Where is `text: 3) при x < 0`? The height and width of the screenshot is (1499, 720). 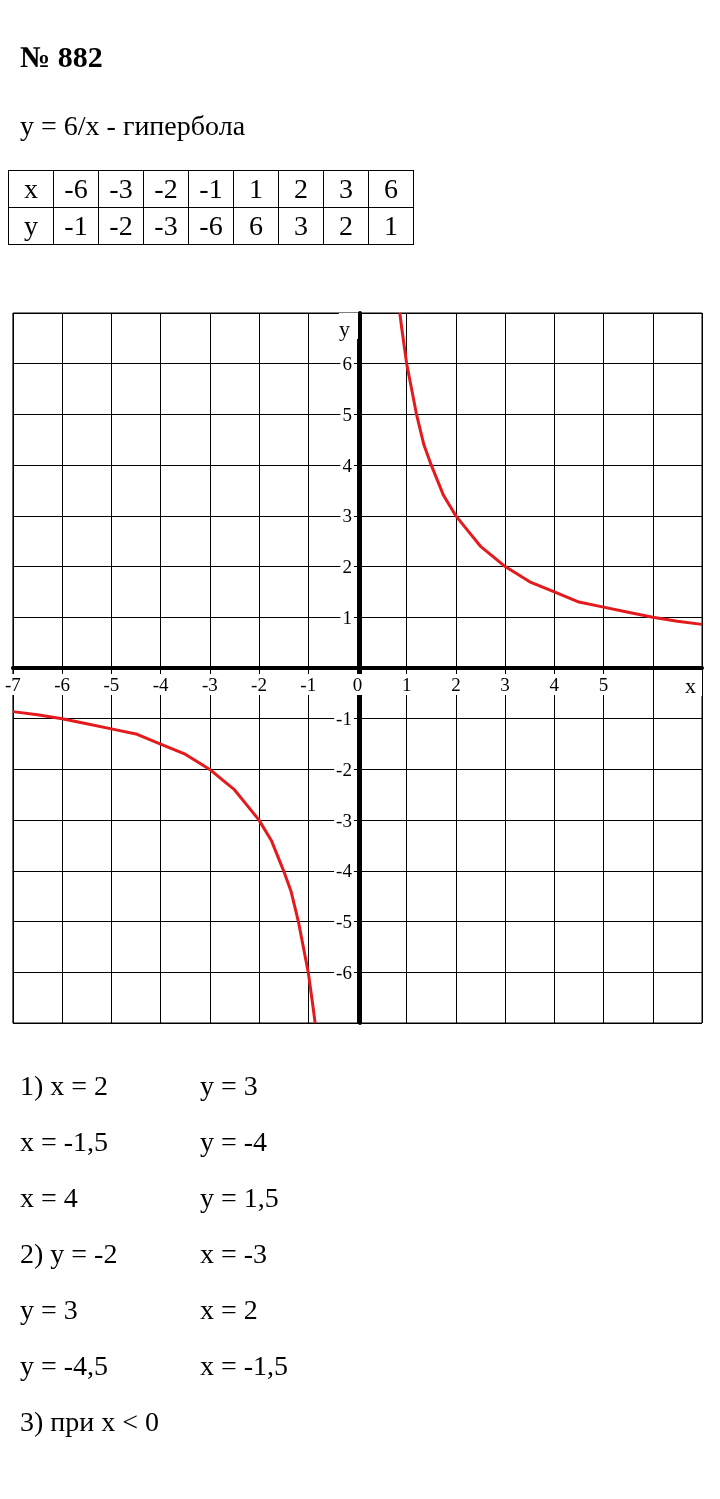
text: 3) при x < 0 is located at coordinates (90, 1422).